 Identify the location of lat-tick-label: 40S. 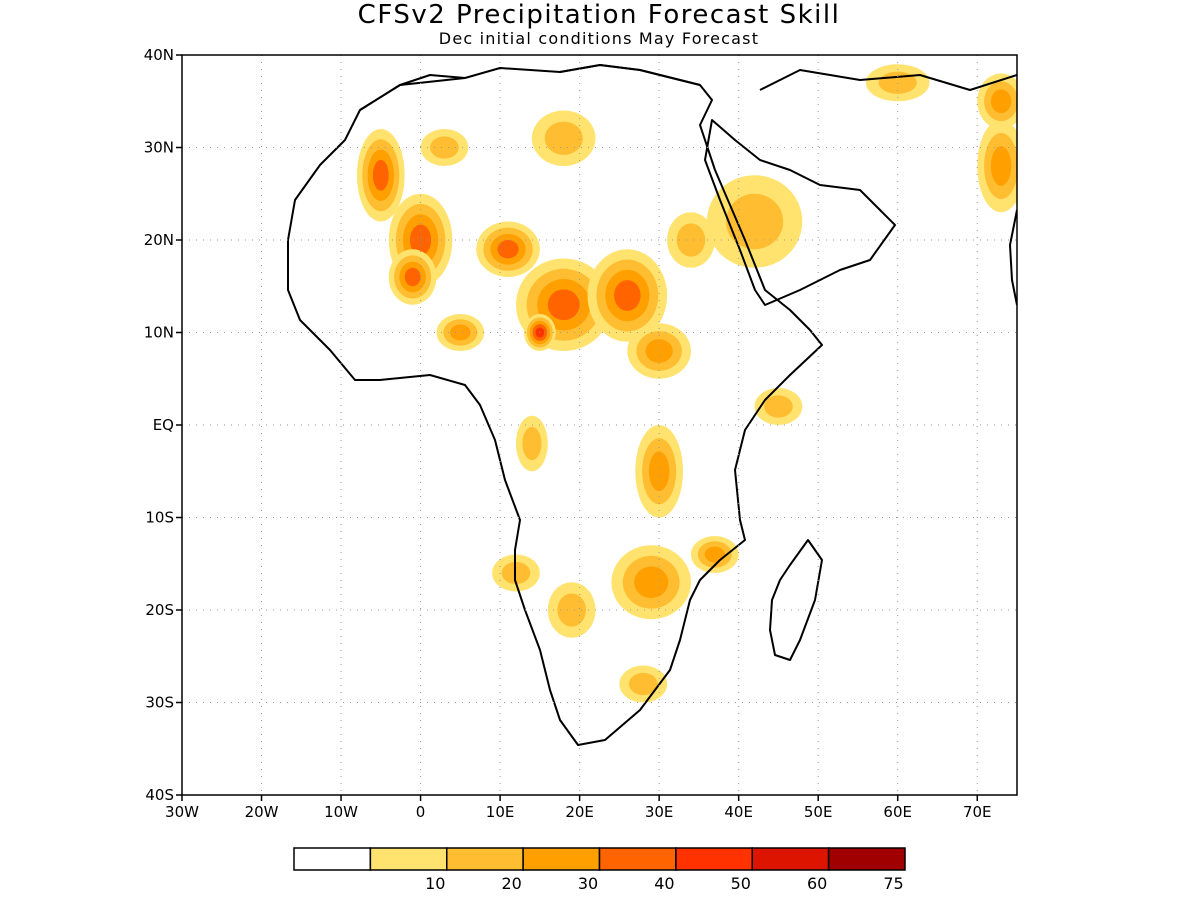
(159, 795).